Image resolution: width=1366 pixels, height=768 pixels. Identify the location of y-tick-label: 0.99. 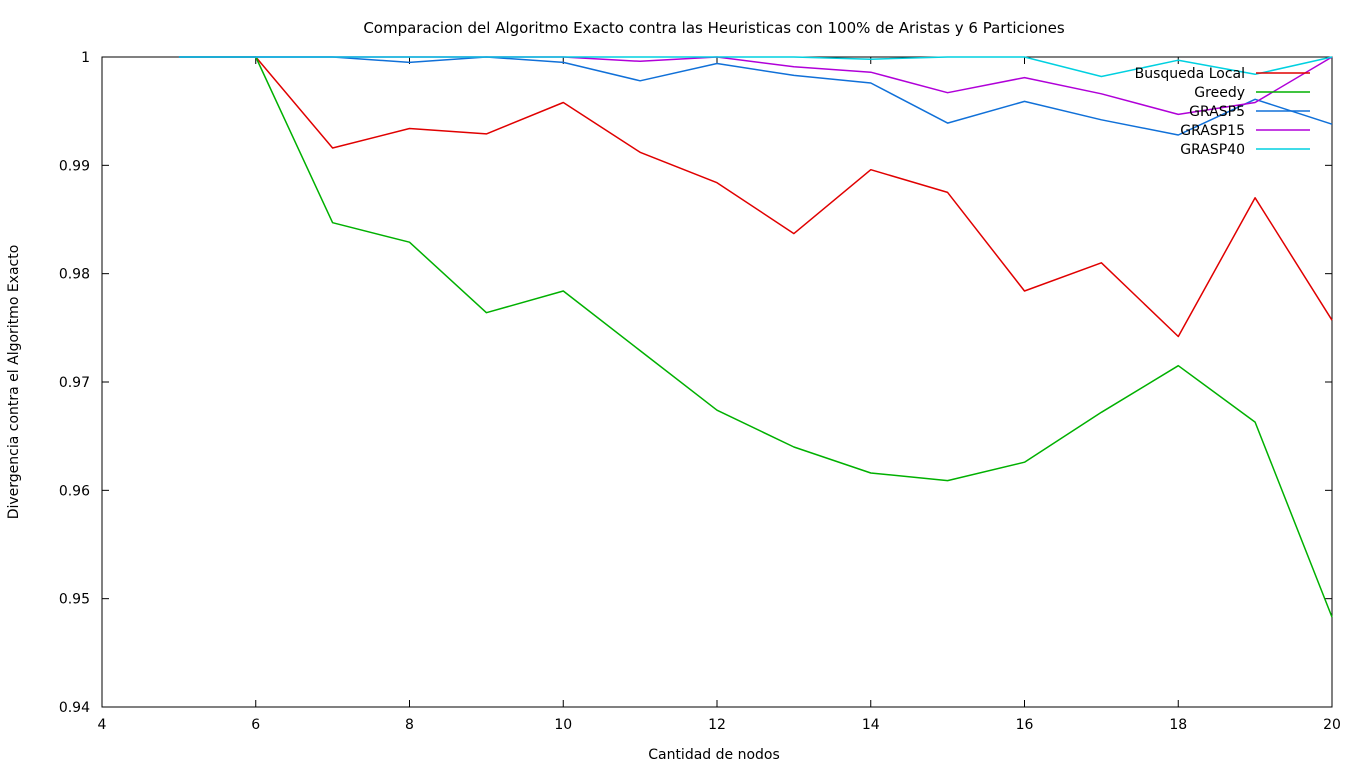
(74, 166).